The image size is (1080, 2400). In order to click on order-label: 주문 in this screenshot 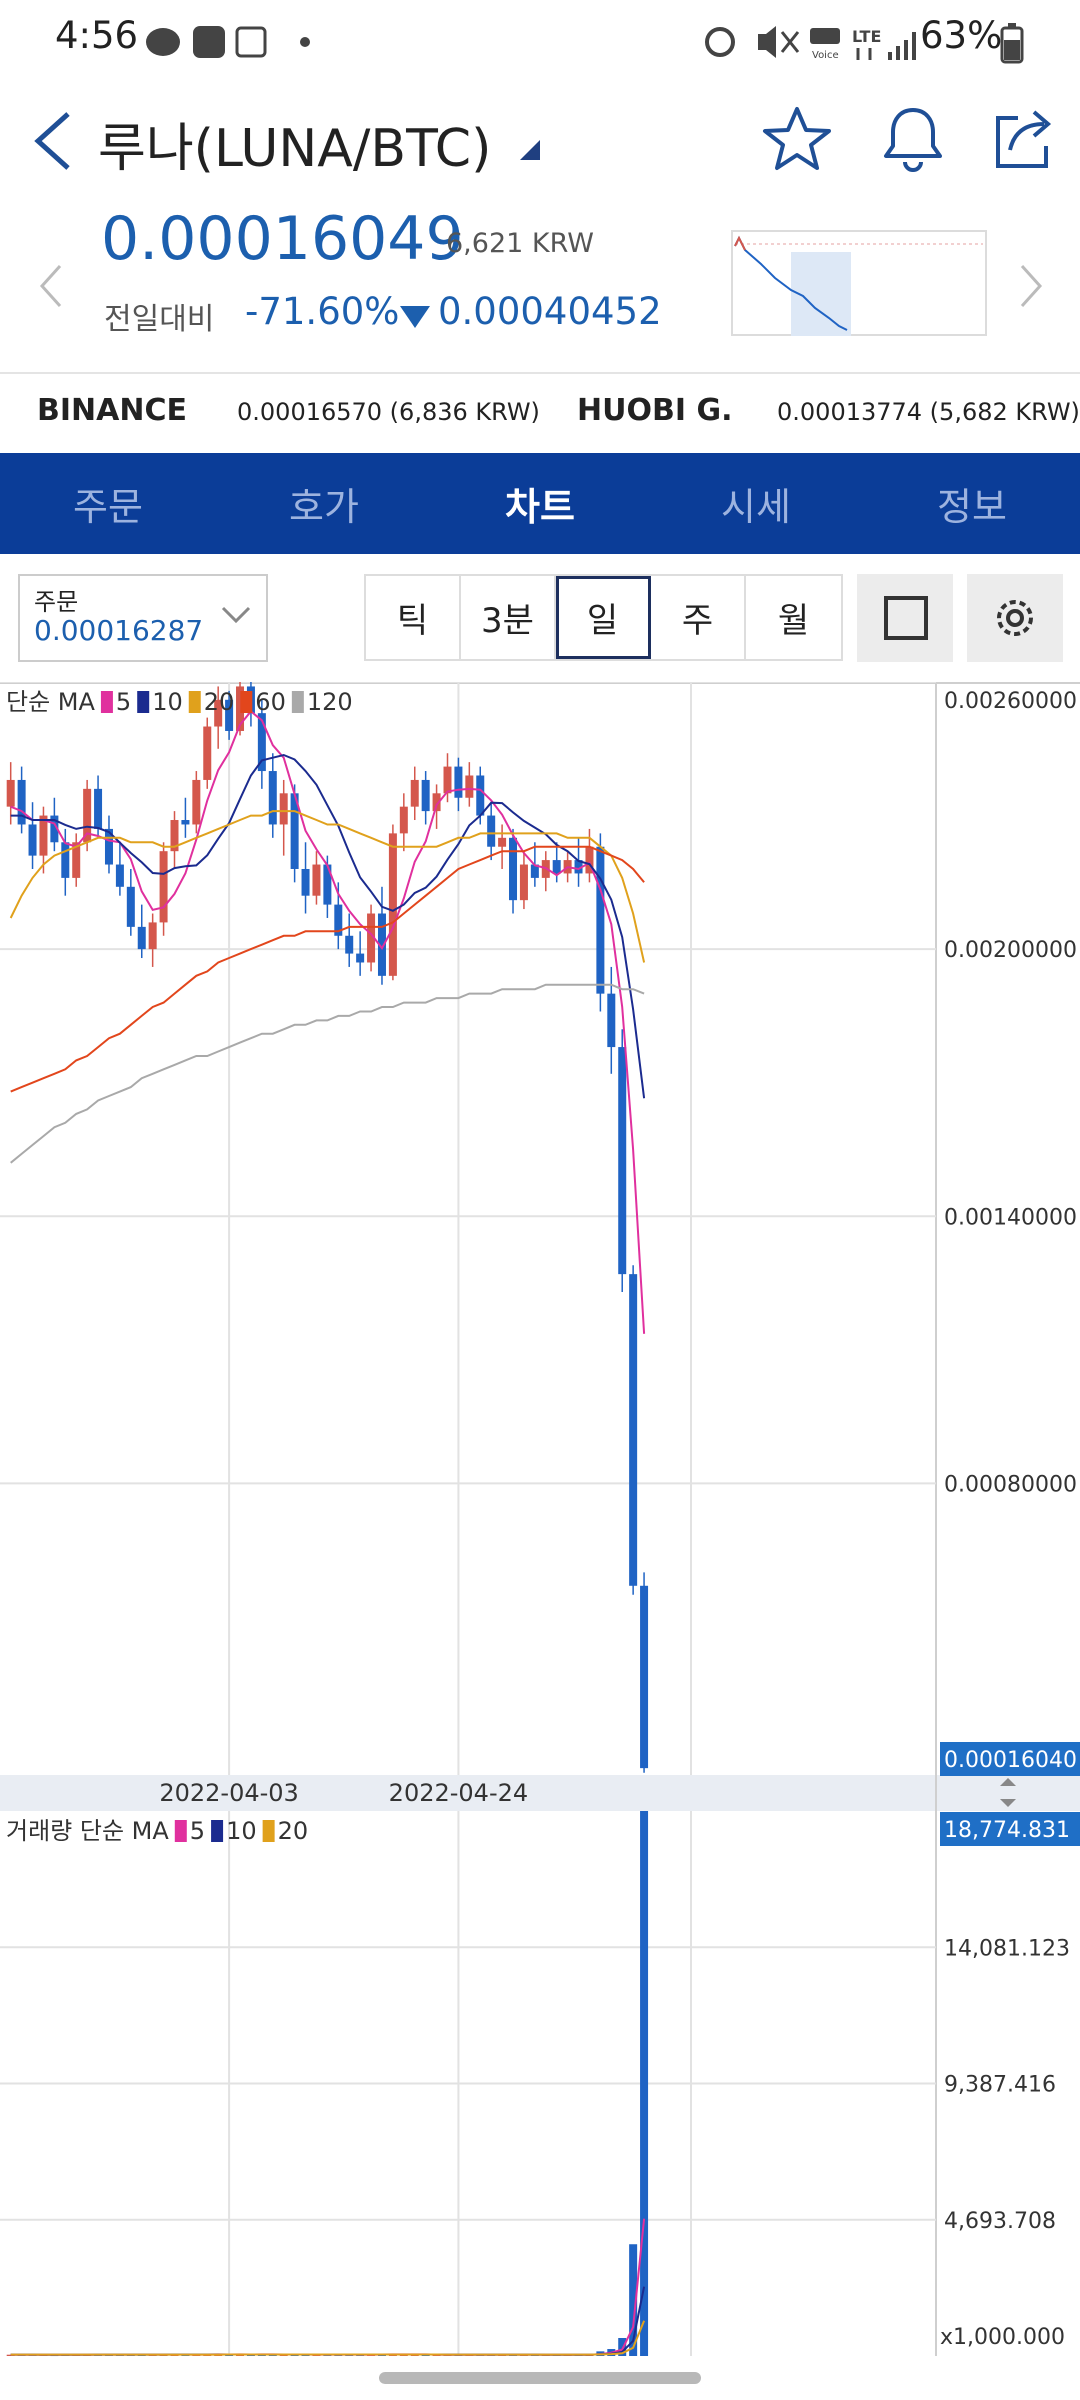, I will do `click(56, 602)`.